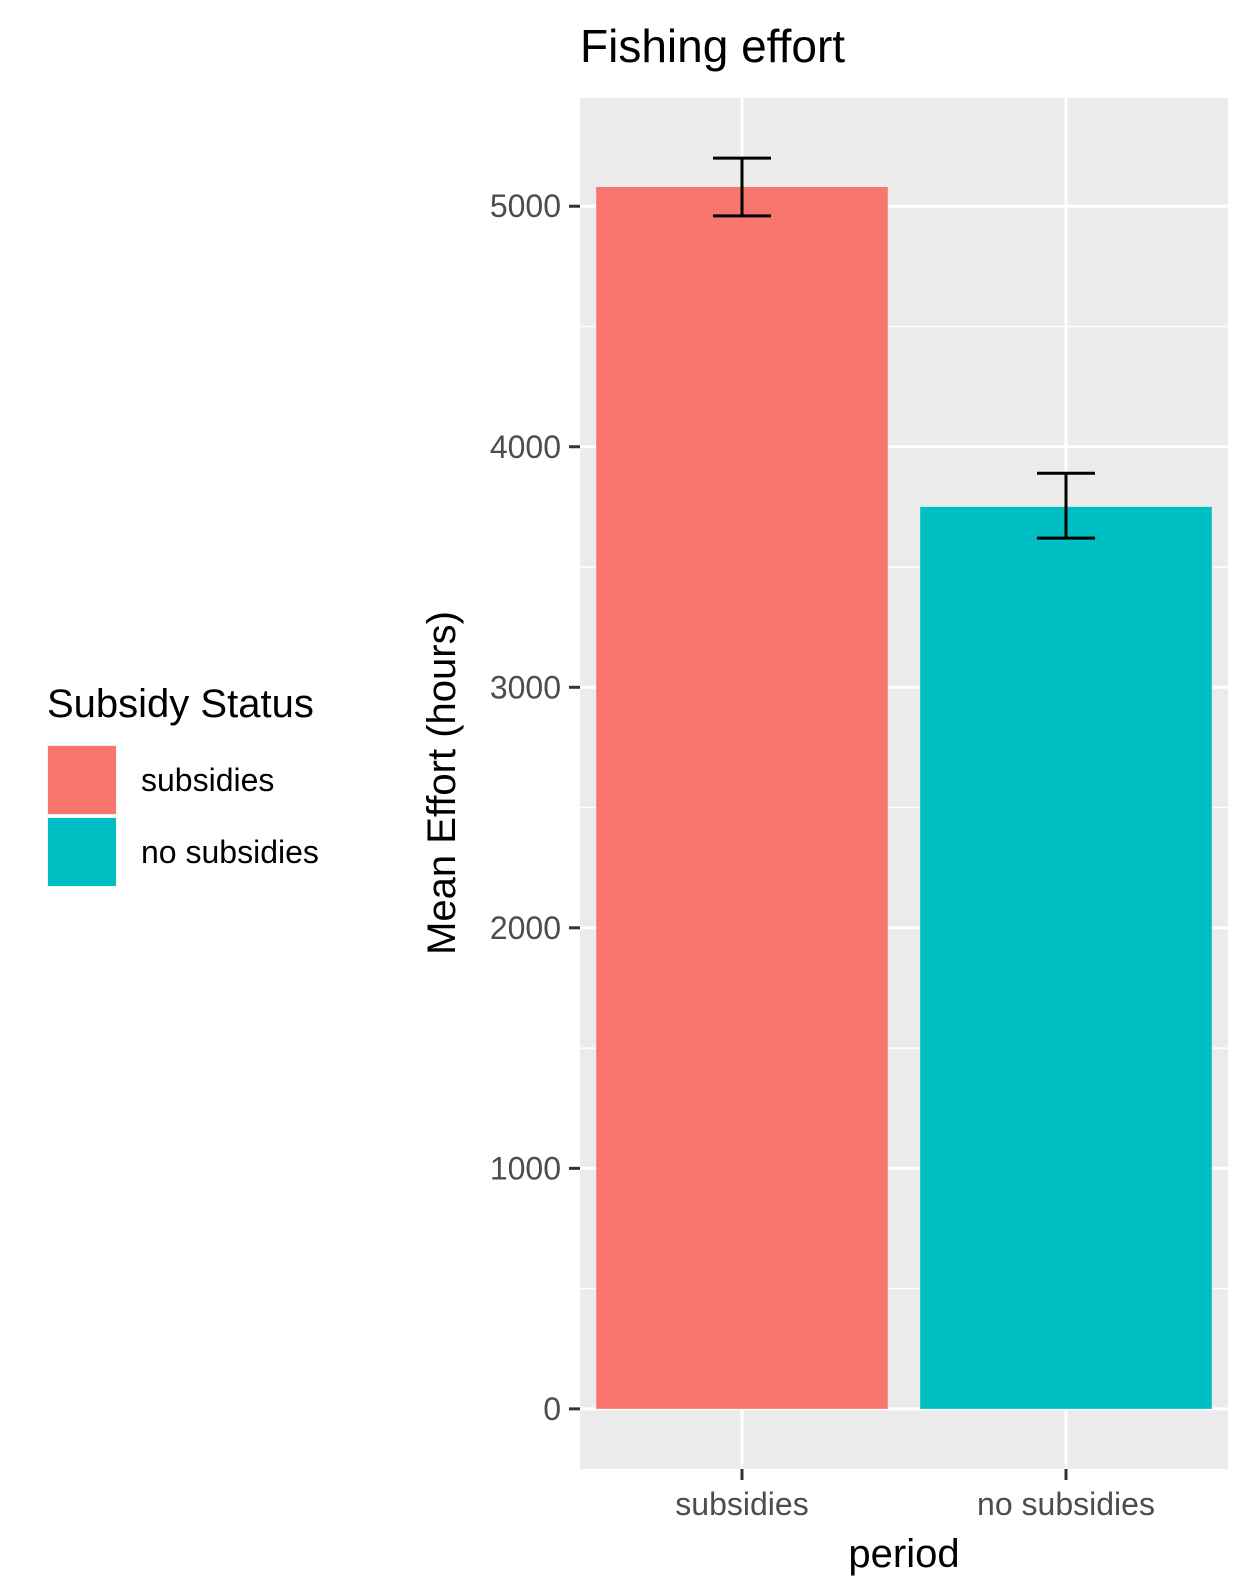 This screenshot has height=1595, width=1245. I want to click on y-tick-label: 0, so click(552, 1409).